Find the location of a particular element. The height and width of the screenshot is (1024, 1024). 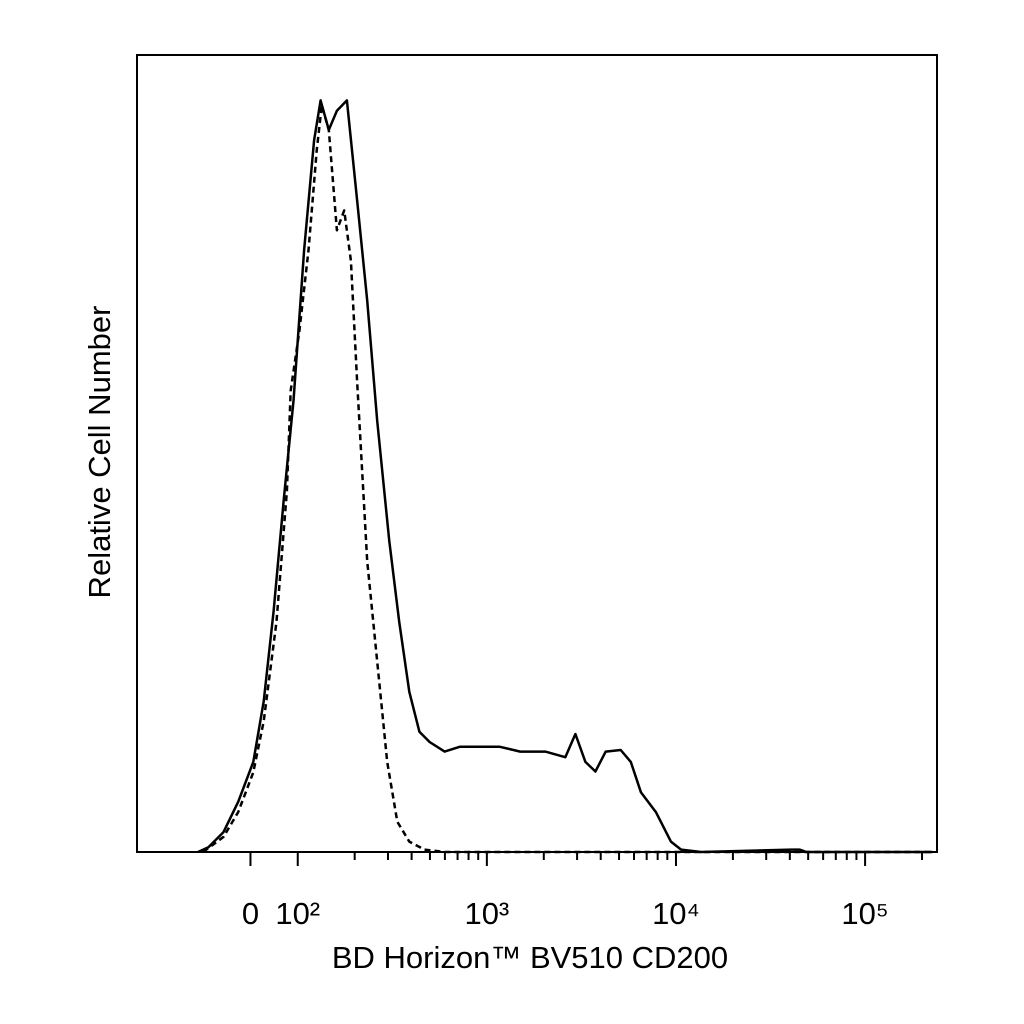

x-tick-label: 0 is located at coordinates (250, 913).